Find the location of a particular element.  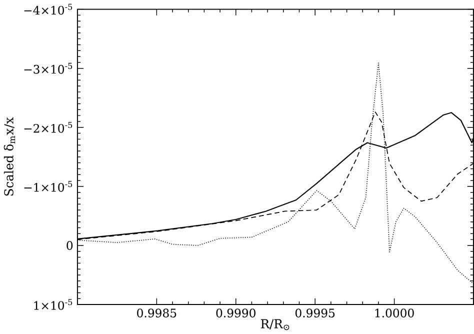

y-tick-label: −1×10$^{-5}$ is located at coordinates (48, 186).